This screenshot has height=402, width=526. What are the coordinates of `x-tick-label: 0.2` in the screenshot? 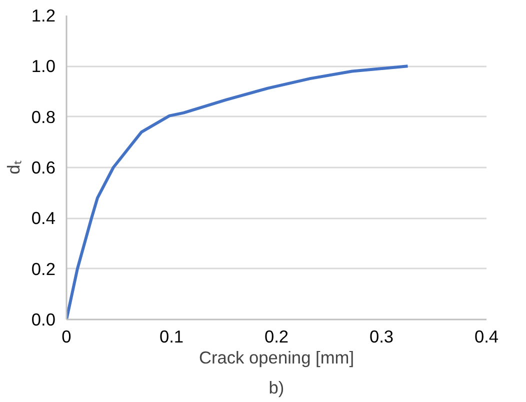 It's located at (276, 336).